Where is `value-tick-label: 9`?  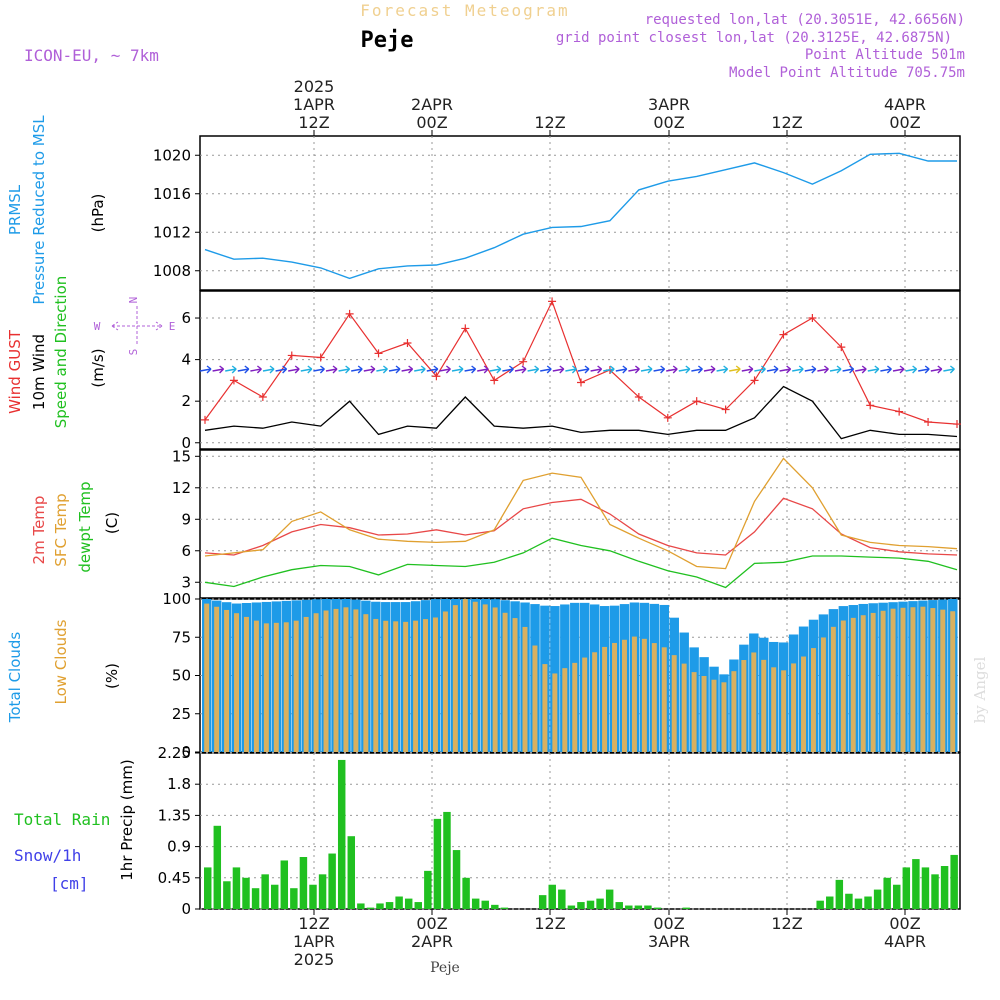
value-tick-label: 9 is located at coordinates (186, 519).